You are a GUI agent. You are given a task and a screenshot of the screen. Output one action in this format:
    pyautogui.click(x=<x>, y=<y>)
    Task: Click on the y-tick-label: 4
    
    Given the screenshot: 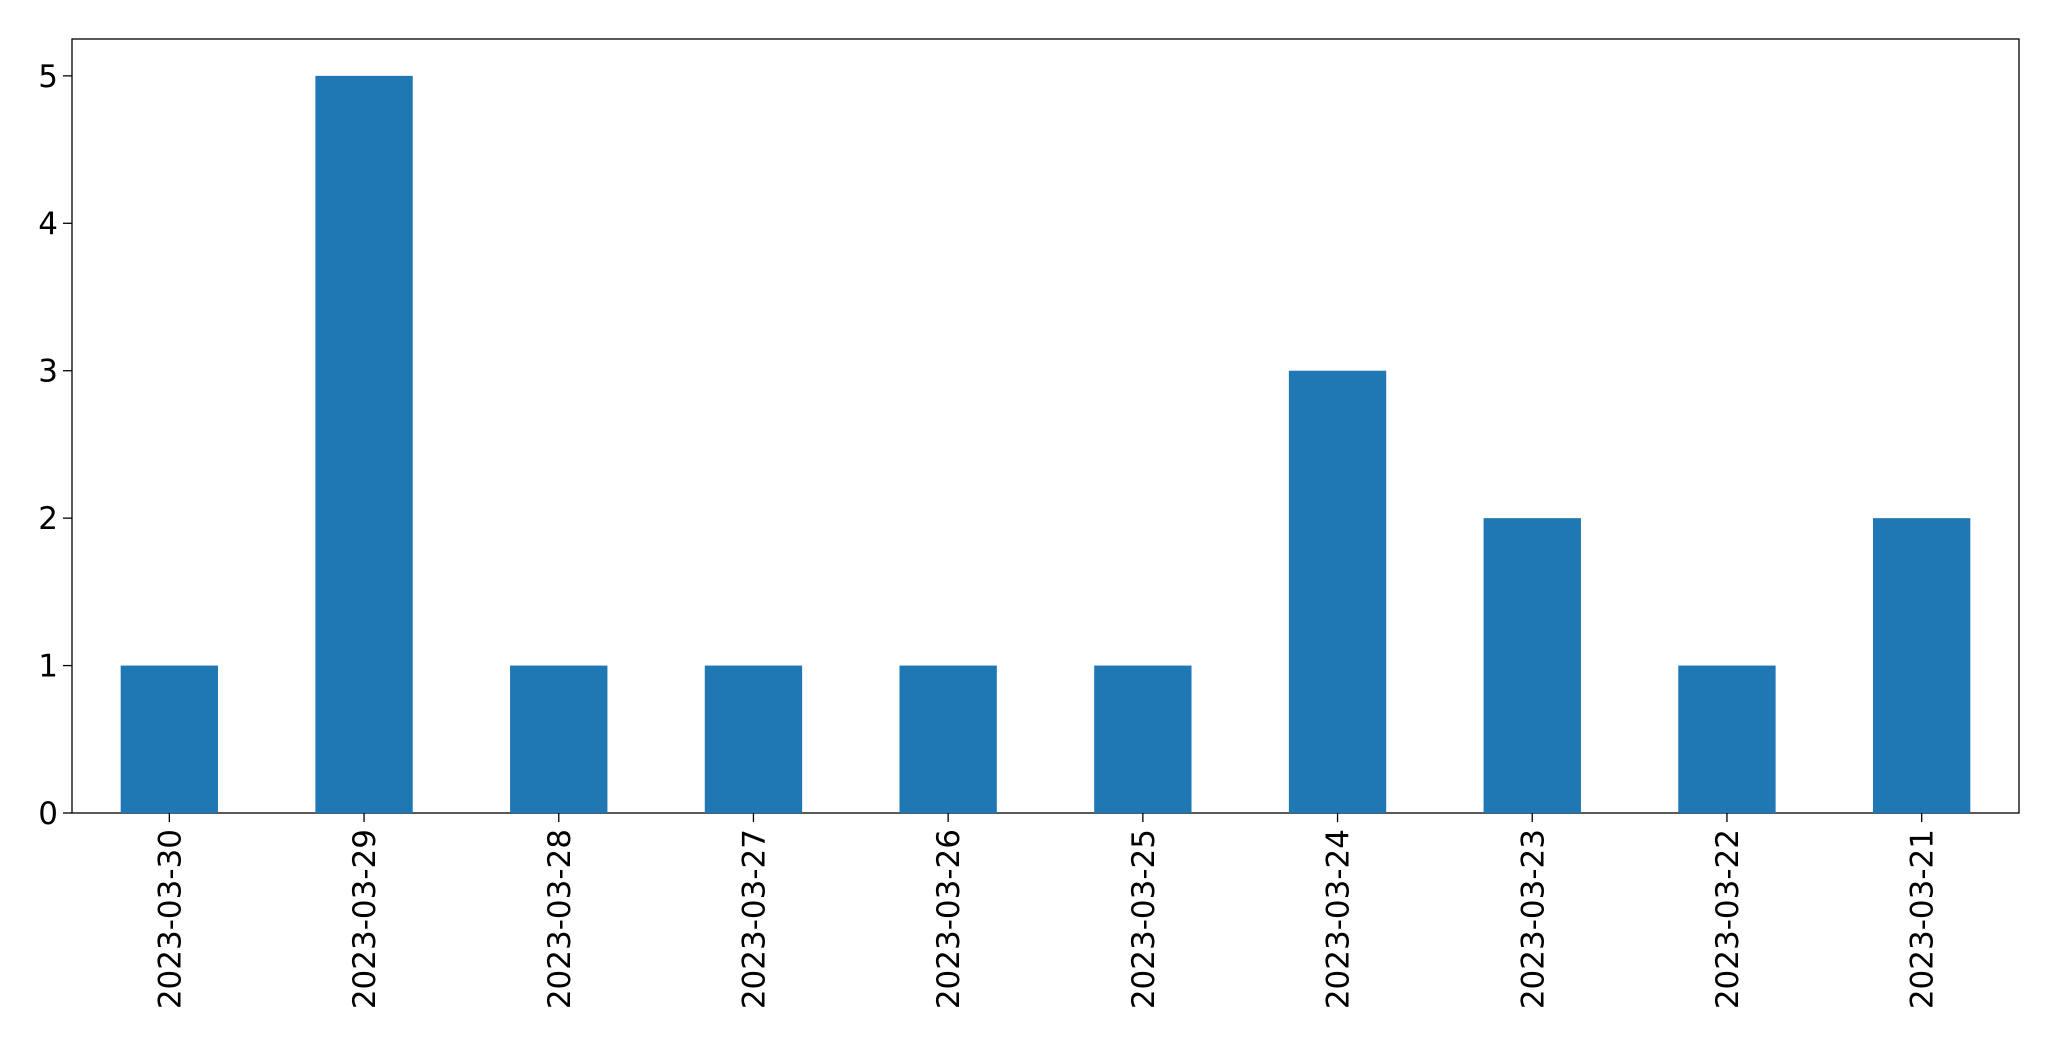 What is the action you would take?
    pyautogui.click(x=48, y=224)
    